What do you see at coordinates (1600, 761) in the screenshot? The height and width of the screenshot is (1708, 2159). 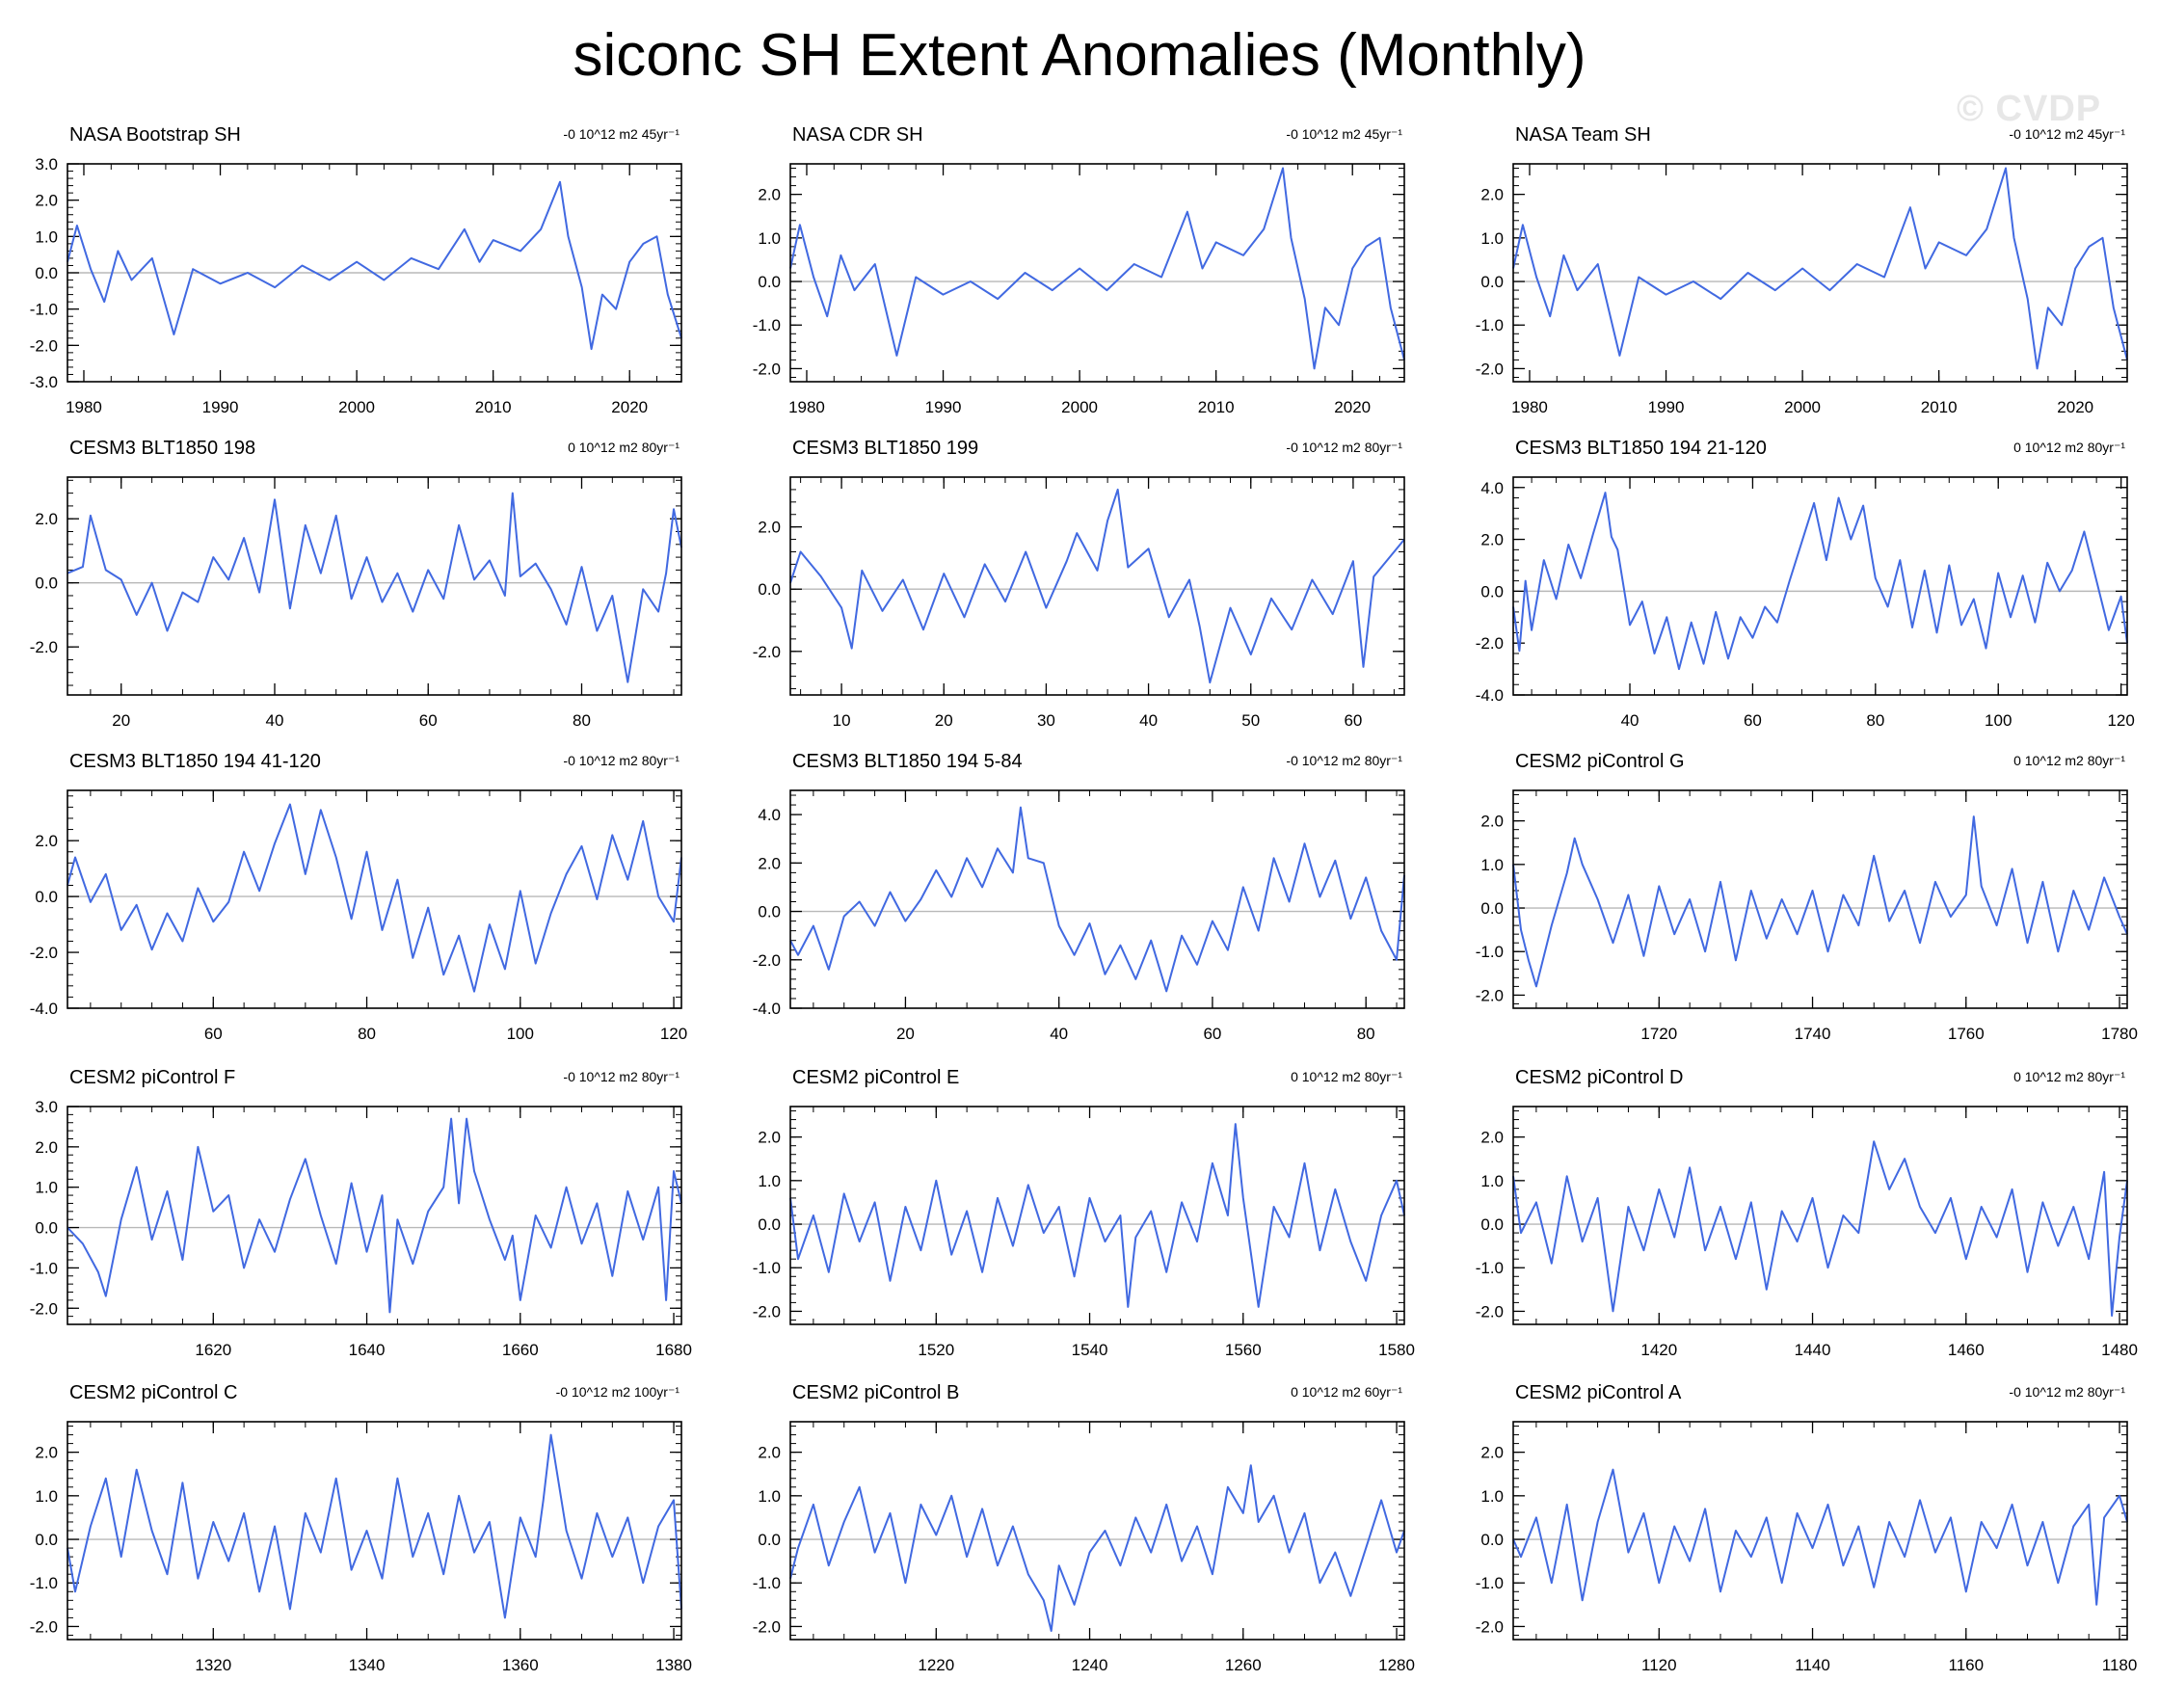 I see `panel-title: CESM2 piControl G` at bounding box center [1600, 761].